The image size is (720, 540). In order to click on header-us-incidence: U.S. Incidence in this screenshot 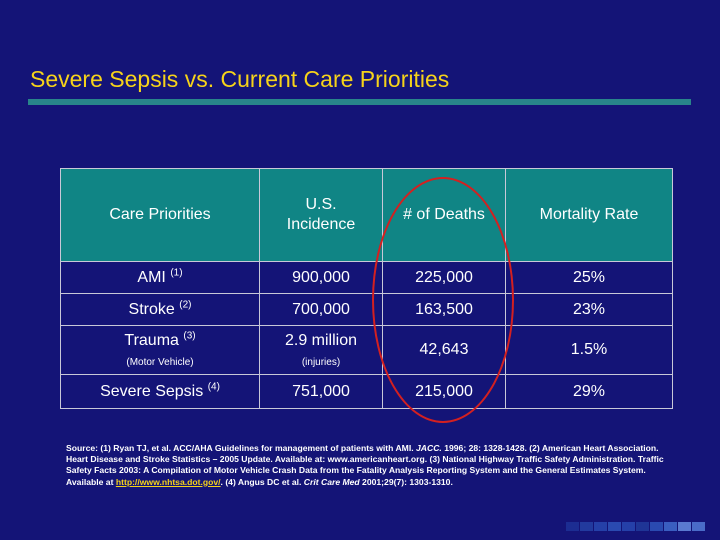, I will do `click(321, 215)`.